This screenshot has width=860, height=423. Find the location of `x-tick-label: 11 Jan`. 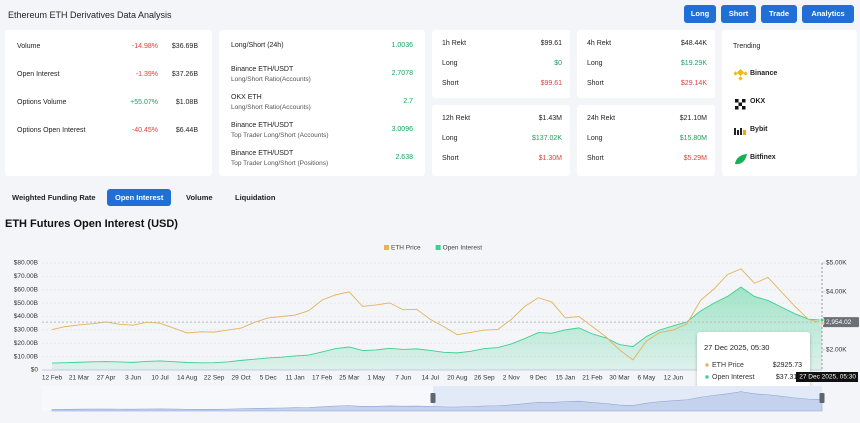

x-tick-label: 11 Jan is located at coordinates (295, 378).